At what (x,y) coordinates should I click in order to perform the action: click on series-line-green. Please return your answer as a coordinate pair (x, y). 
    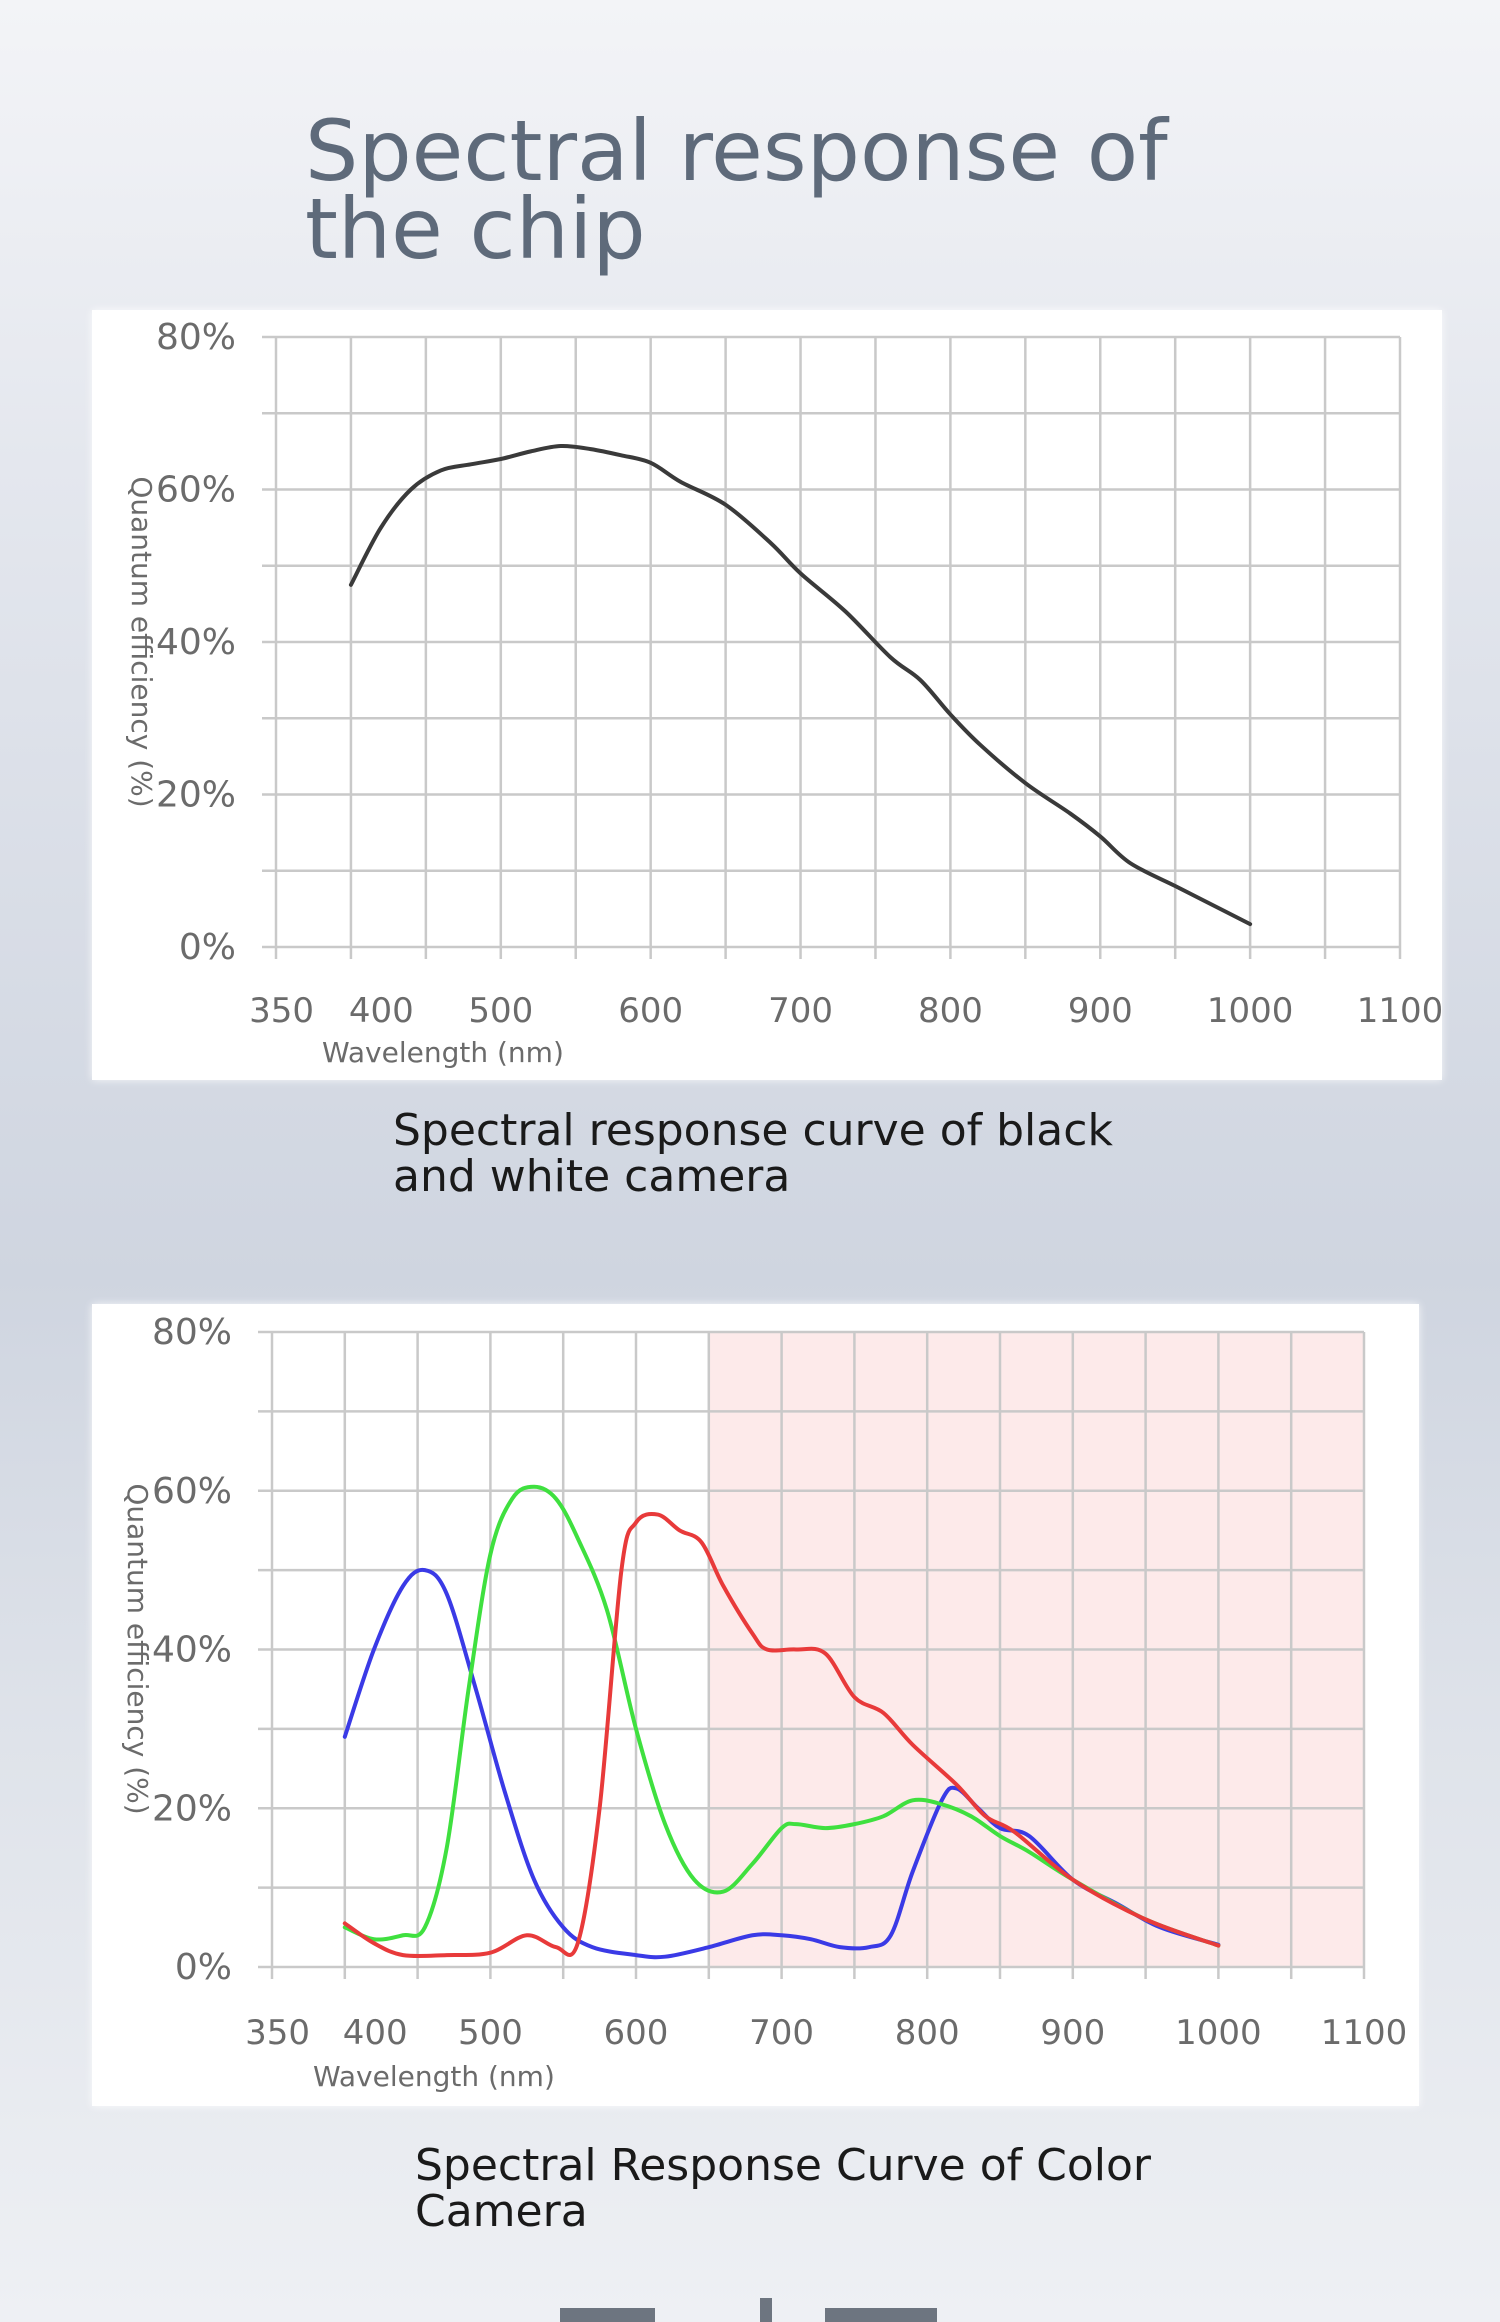
    Looking at the image, I should click on (781, 1716).